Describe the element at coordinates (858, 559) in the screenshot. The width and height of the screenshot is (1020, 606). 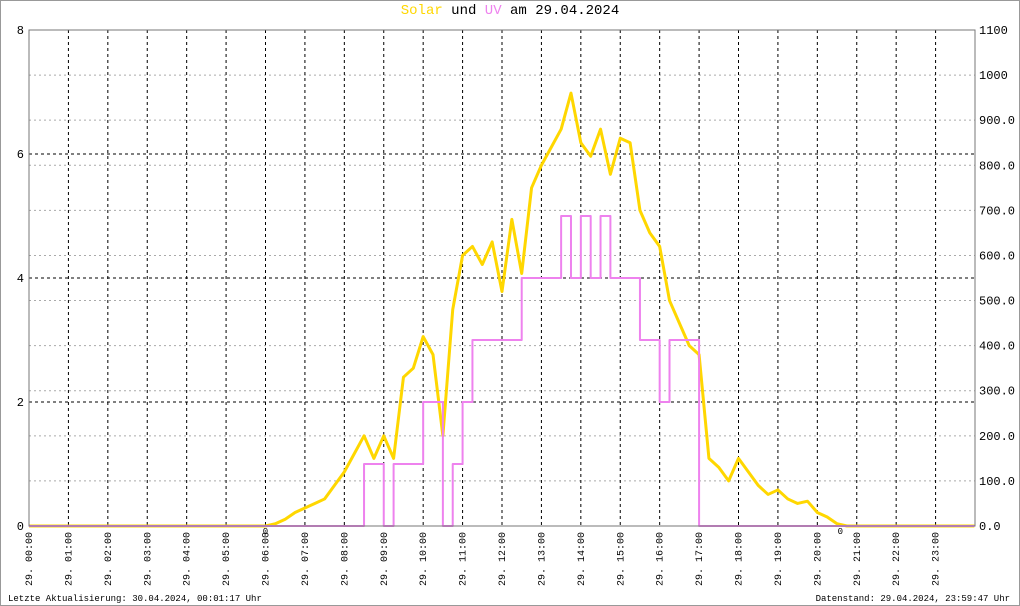
I see `x-tick-label: 29. 21:00` at that location.